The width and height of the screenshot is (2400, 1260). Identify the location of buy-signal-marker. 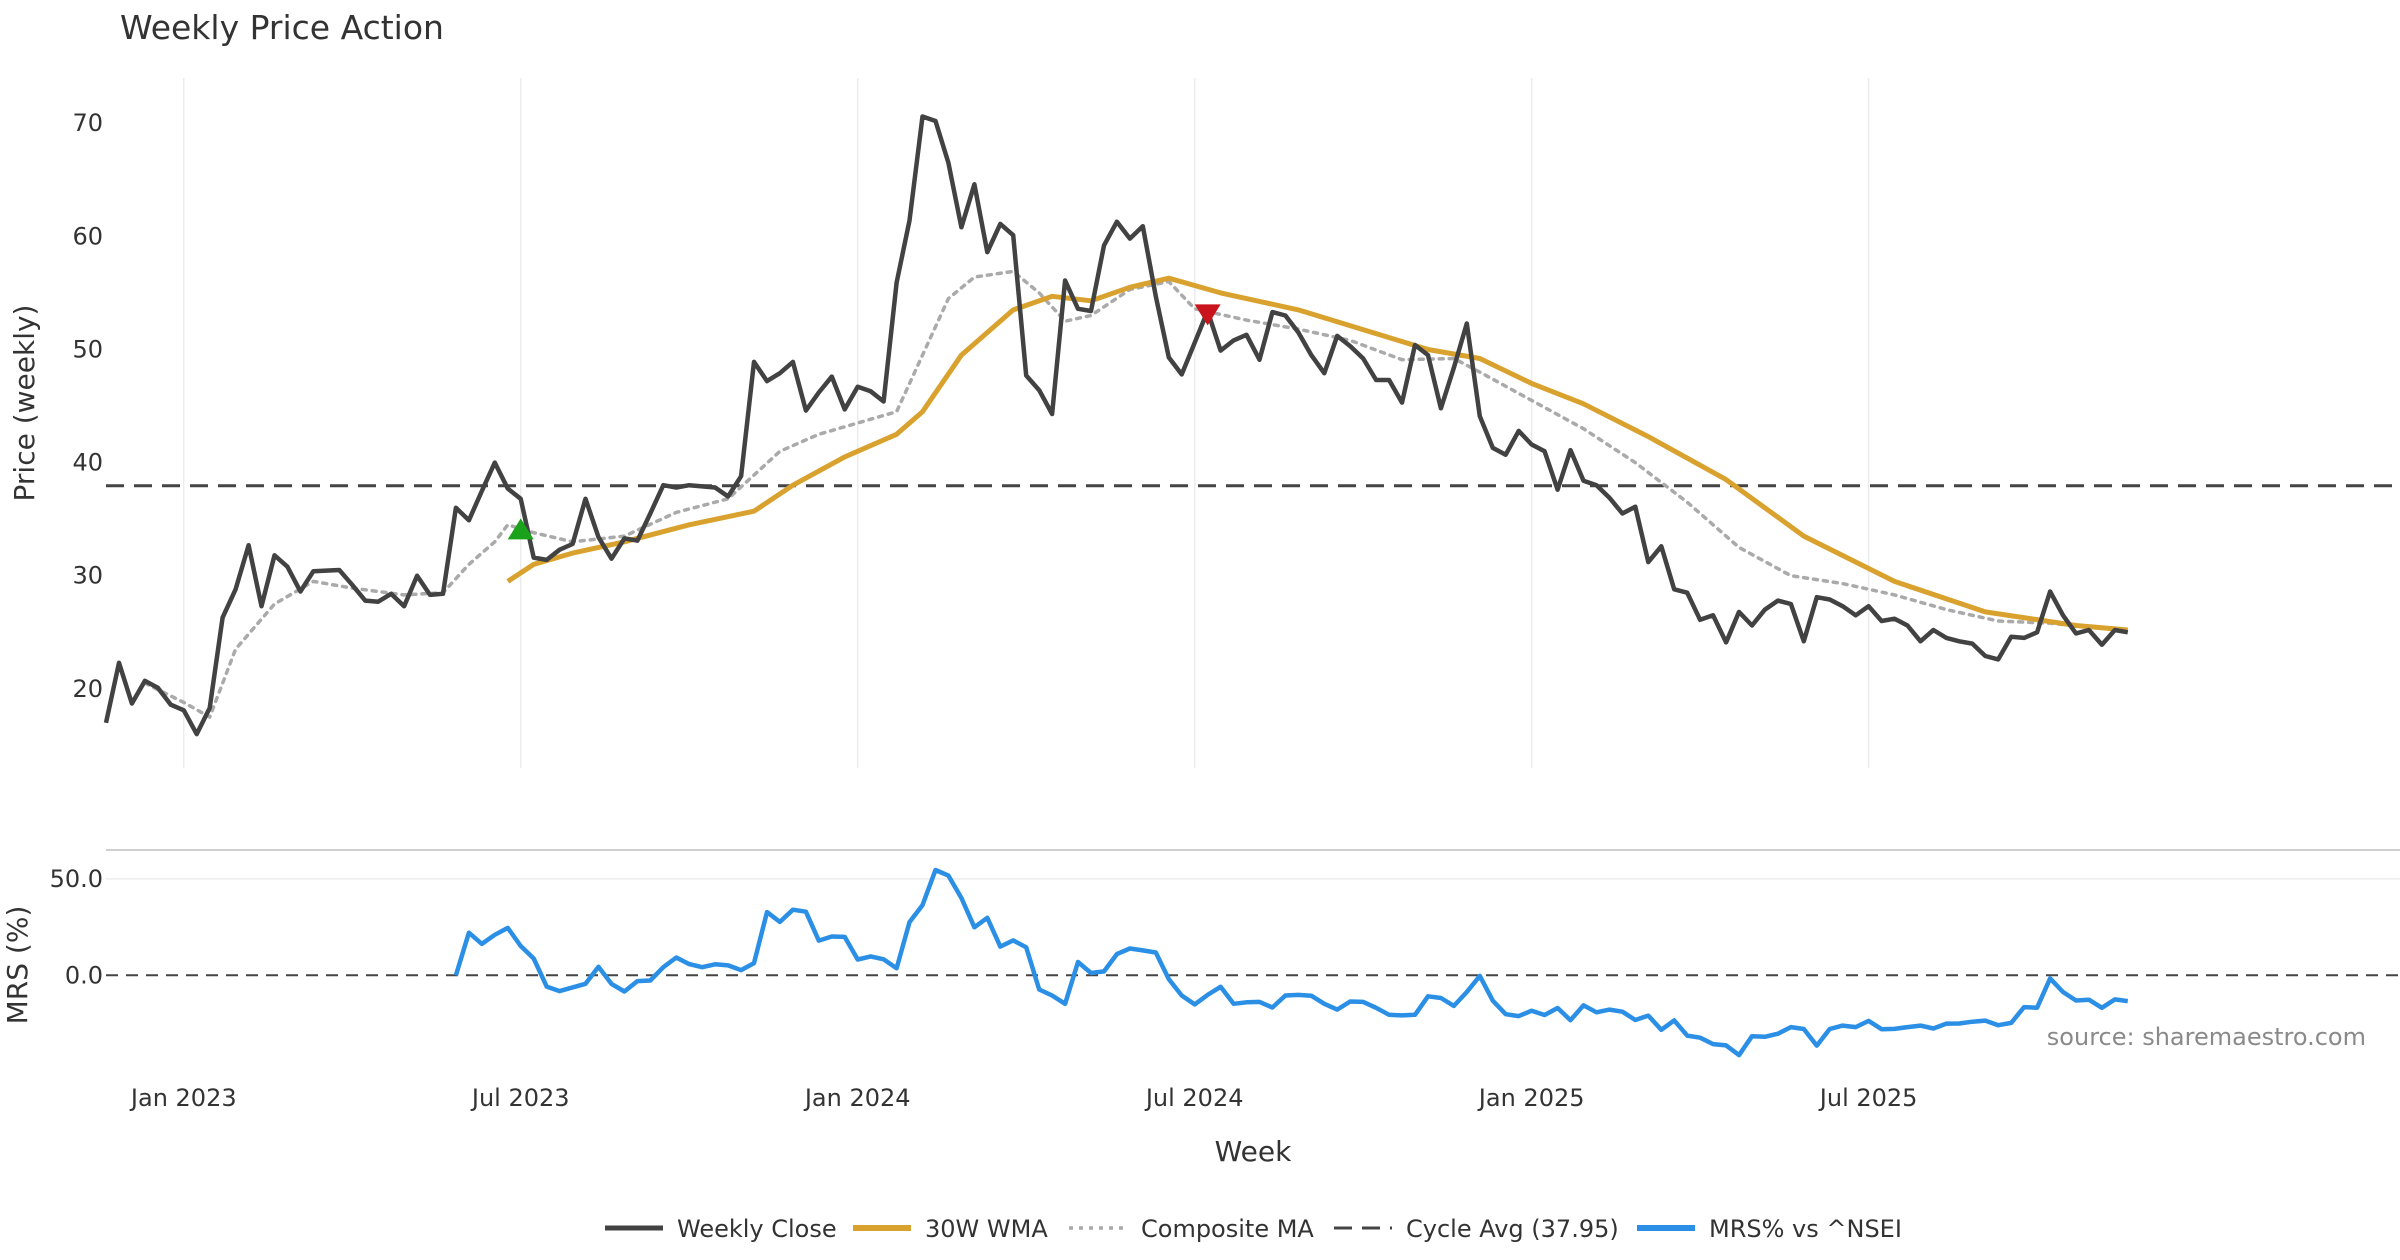
(520, 529).